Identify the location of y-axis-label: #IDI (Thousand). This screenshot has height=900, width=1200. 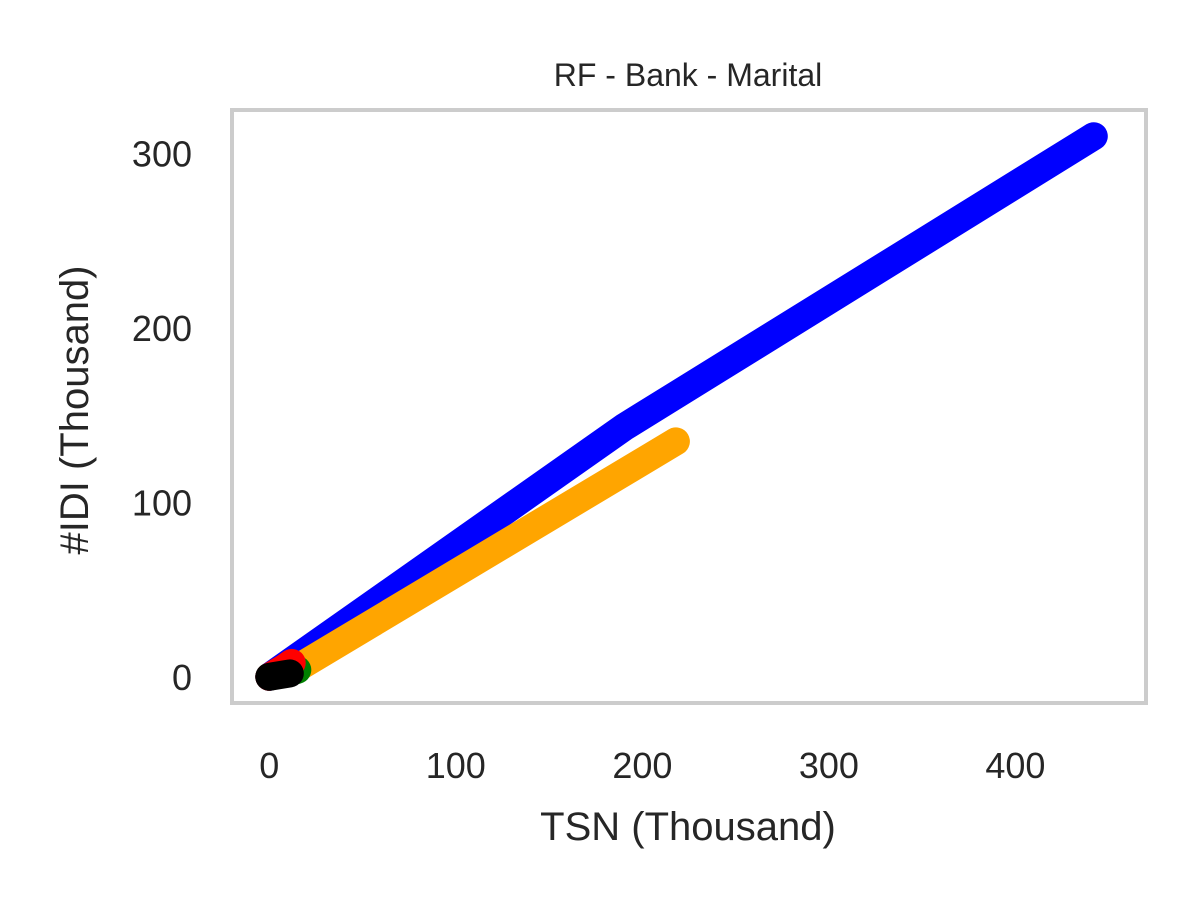
(75, 409).